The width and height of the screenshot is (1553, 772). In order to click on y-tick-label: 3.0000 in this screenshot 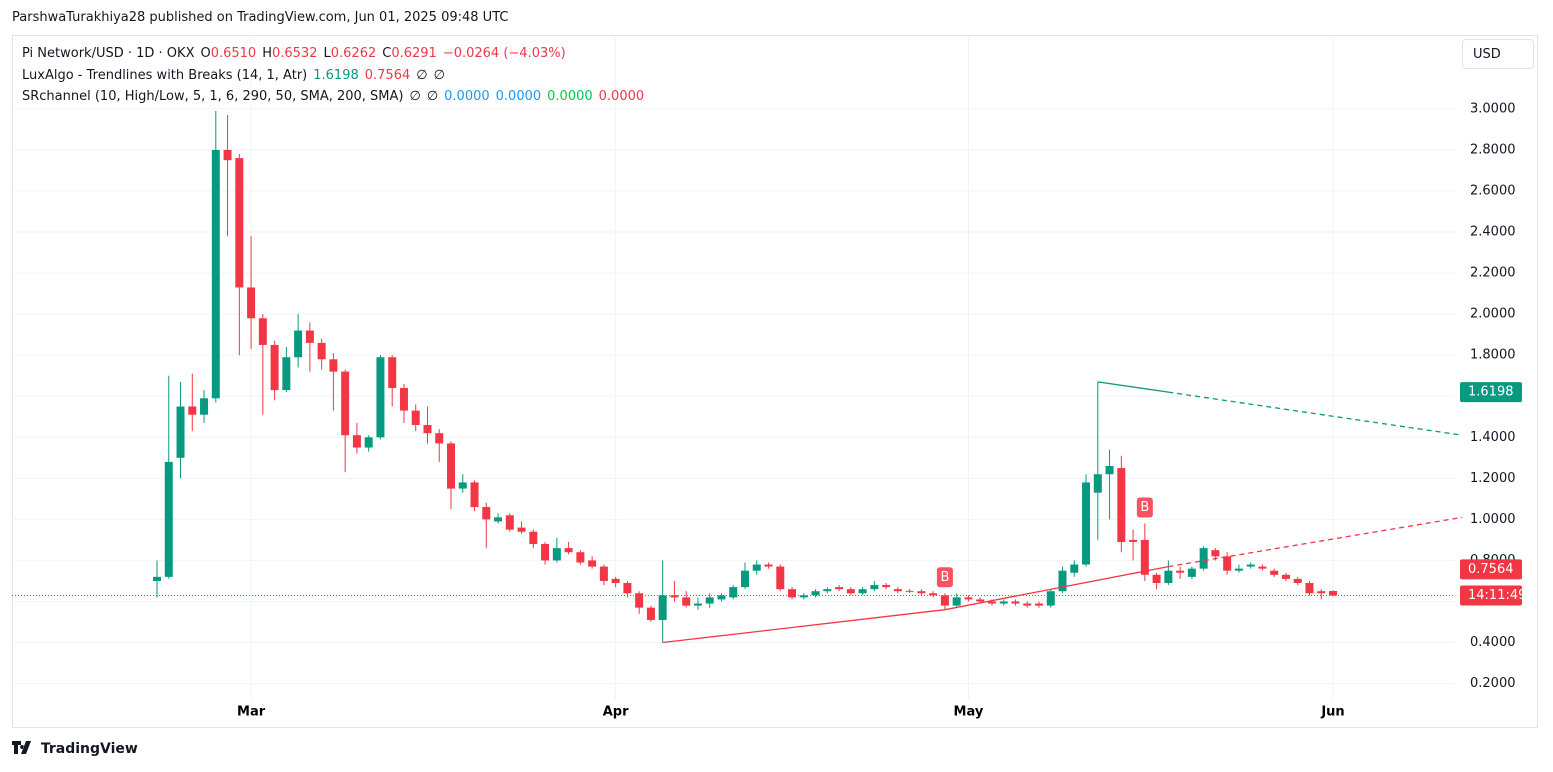, I will do `click(1493, 108)`.